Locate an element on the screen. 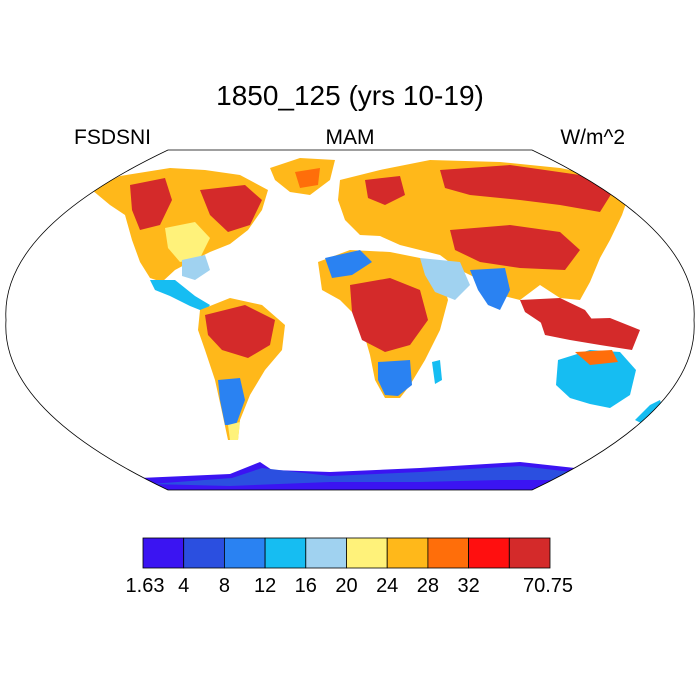 This screenshot has height=700, width=700. central-asia-red is located at coordinates (515, 247).